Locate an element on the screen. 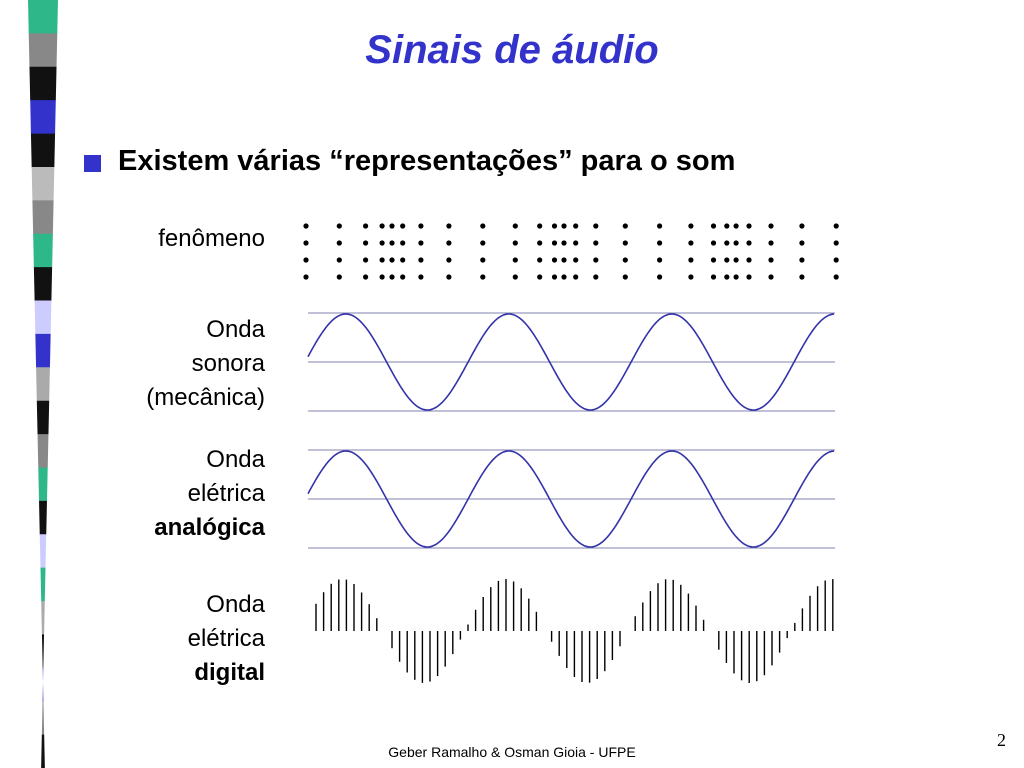 The width and height of the screenshot is (1024, 768). label-onda-sonora: Onda sonora (mecânica) is located at coordinates (205, 364).